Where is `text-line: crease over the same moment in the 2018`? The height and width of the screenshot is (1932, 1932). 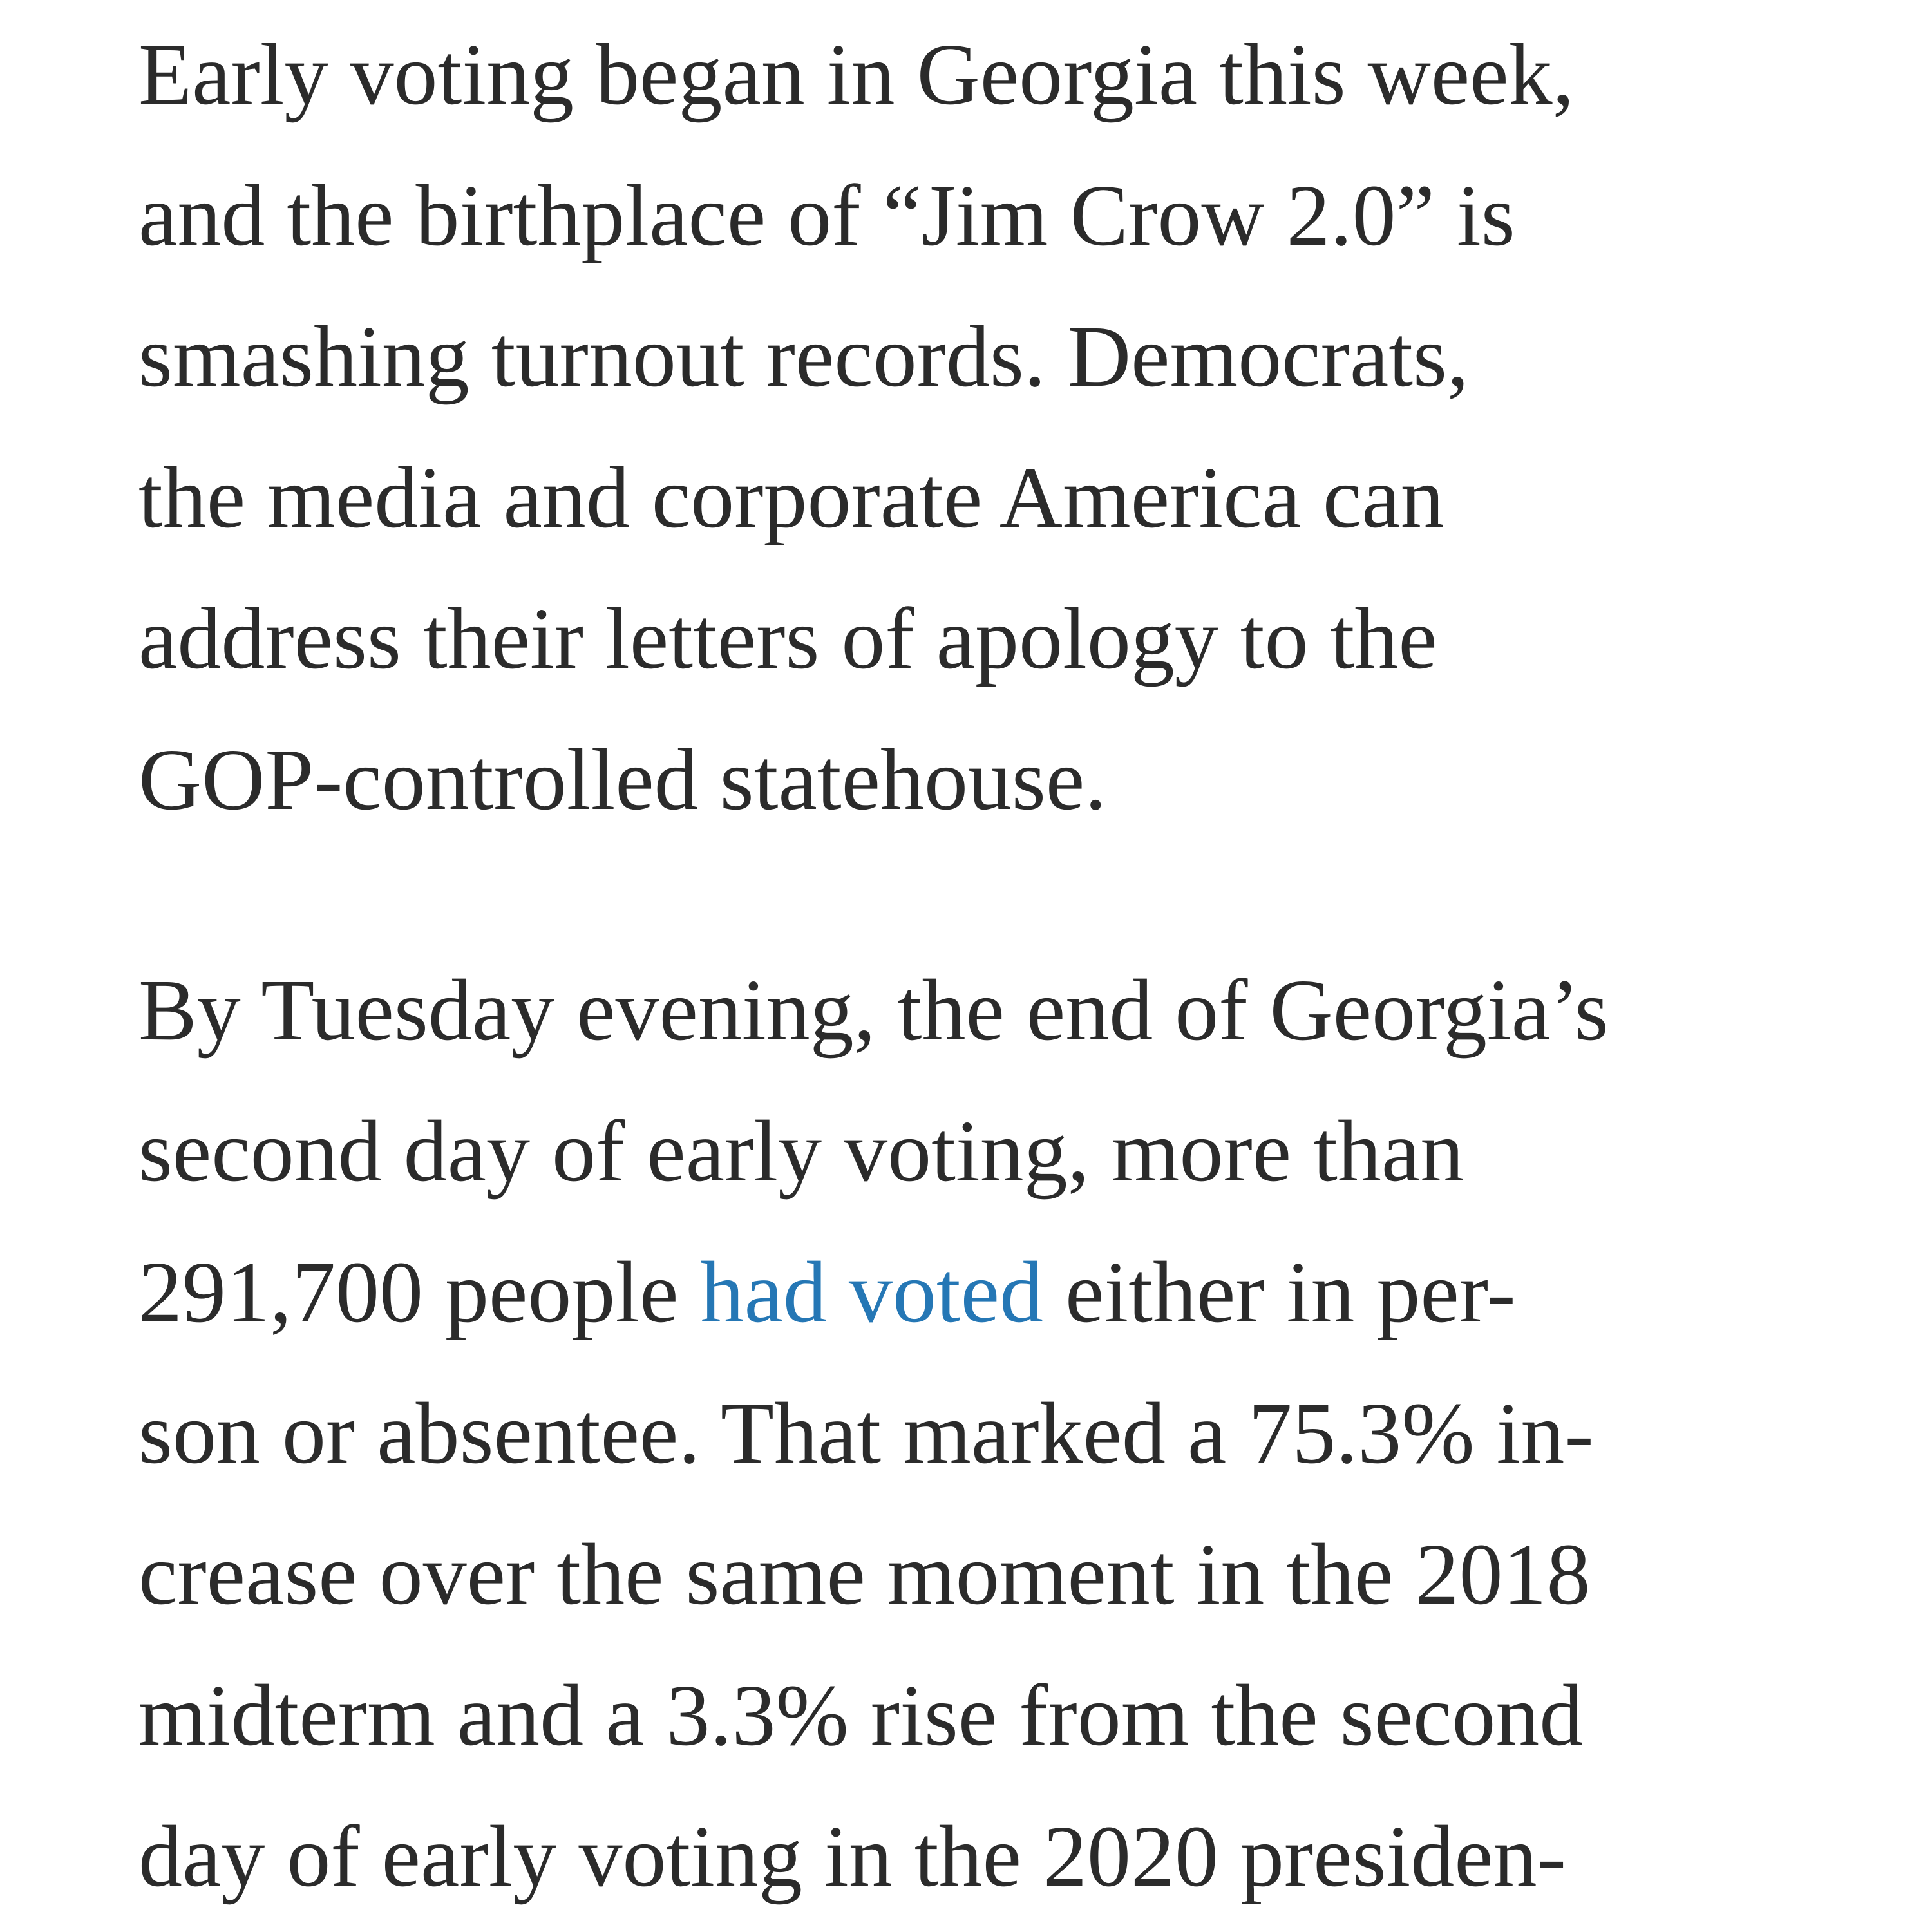 text-line: crease over the same moment in the 2018 is located at coordinates (865, 1574).